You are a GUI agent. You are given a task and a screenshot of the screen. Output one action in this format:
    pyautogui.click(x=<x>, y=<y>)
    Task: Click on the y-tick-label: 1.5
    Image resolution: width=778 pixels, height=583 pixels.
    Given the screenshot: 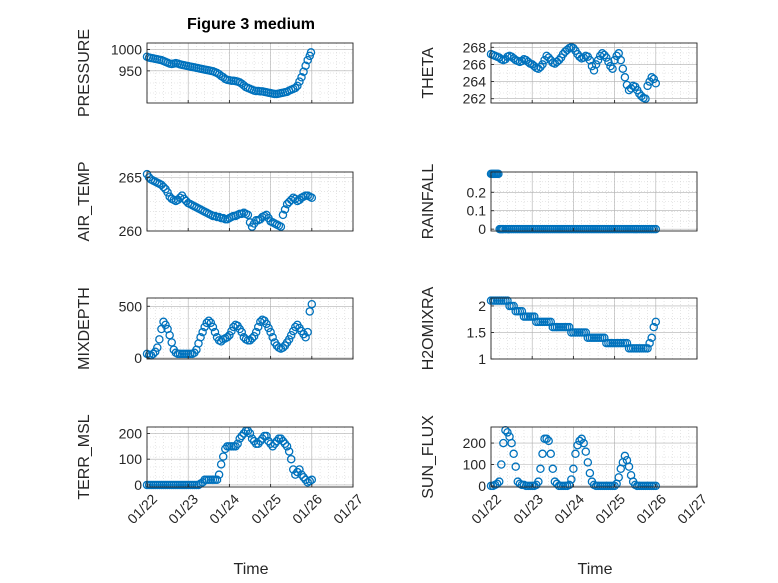 What is the action you would take?
    pyautogui.click(x=477, y=332)
    